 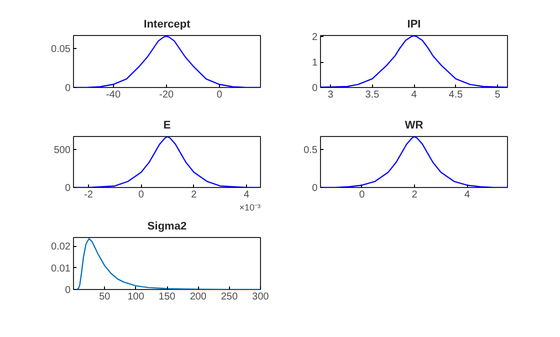 What do you see at coordinates (311, 150) in the screenshot?
I see `y-tick-label: 0.5` at bounding box center [311, 150].